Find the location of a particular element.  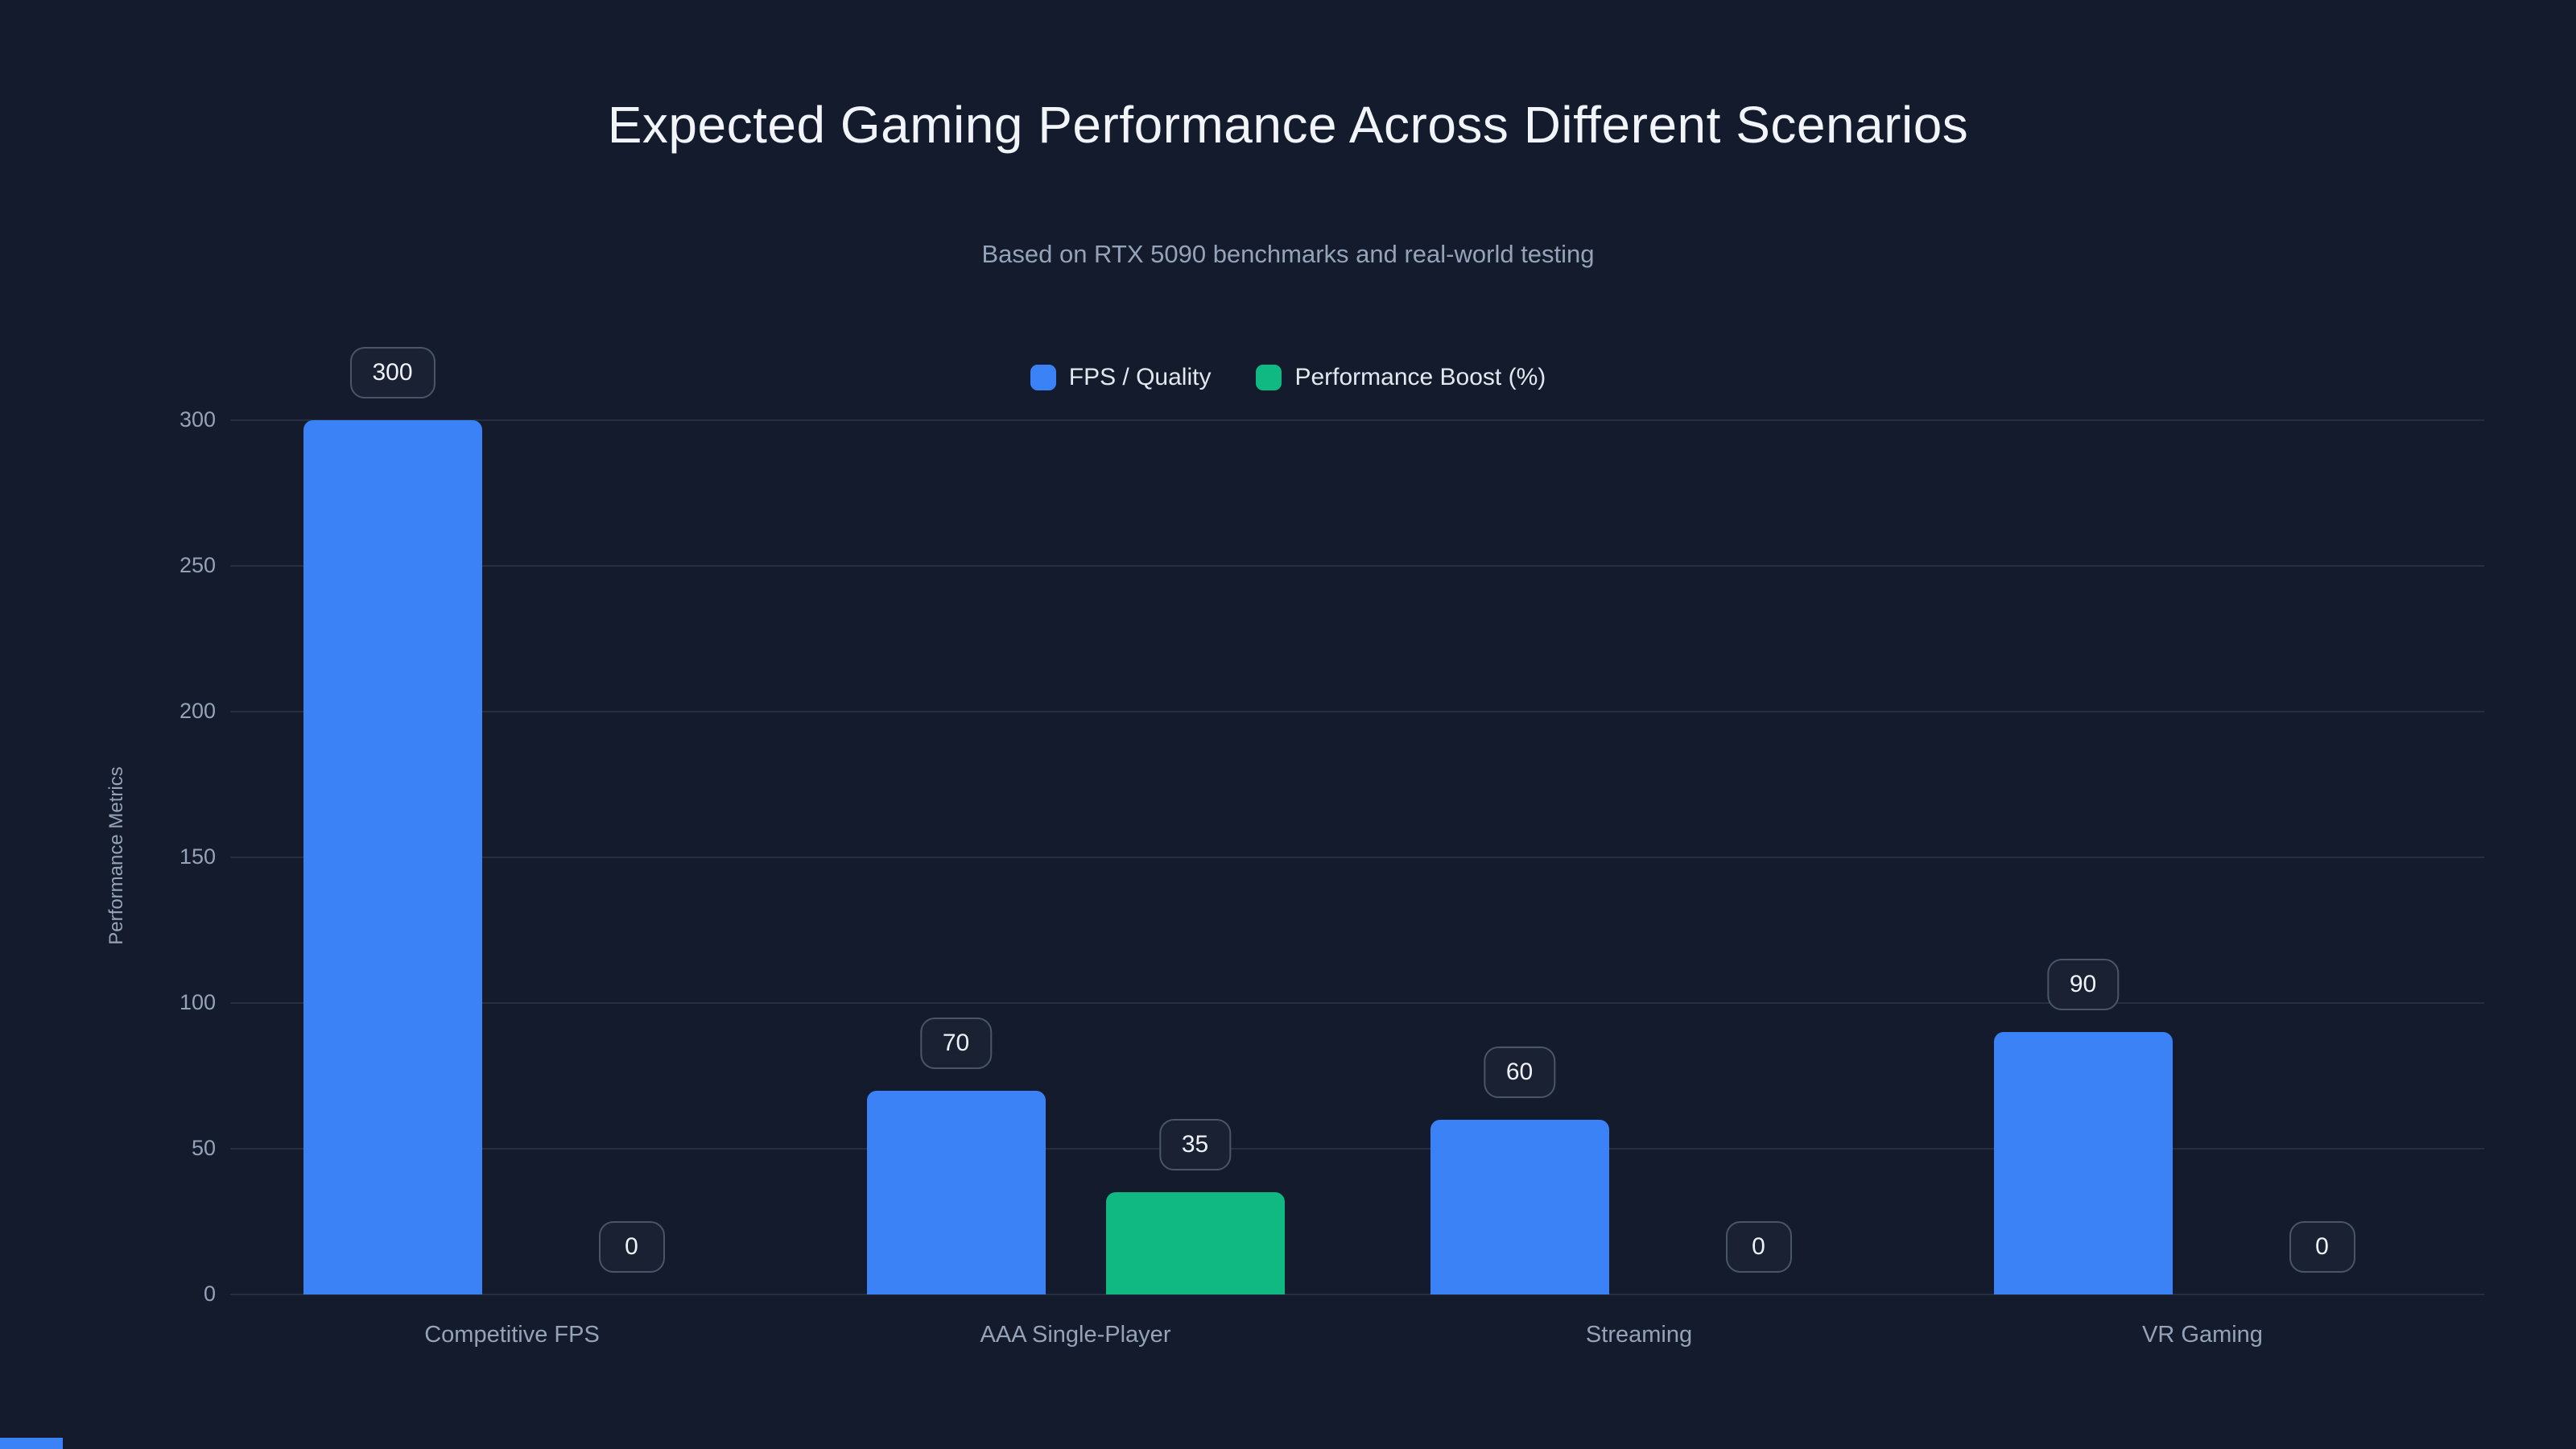

legend-item: Performance Boost (%) is located at coordinates (1401, 377).